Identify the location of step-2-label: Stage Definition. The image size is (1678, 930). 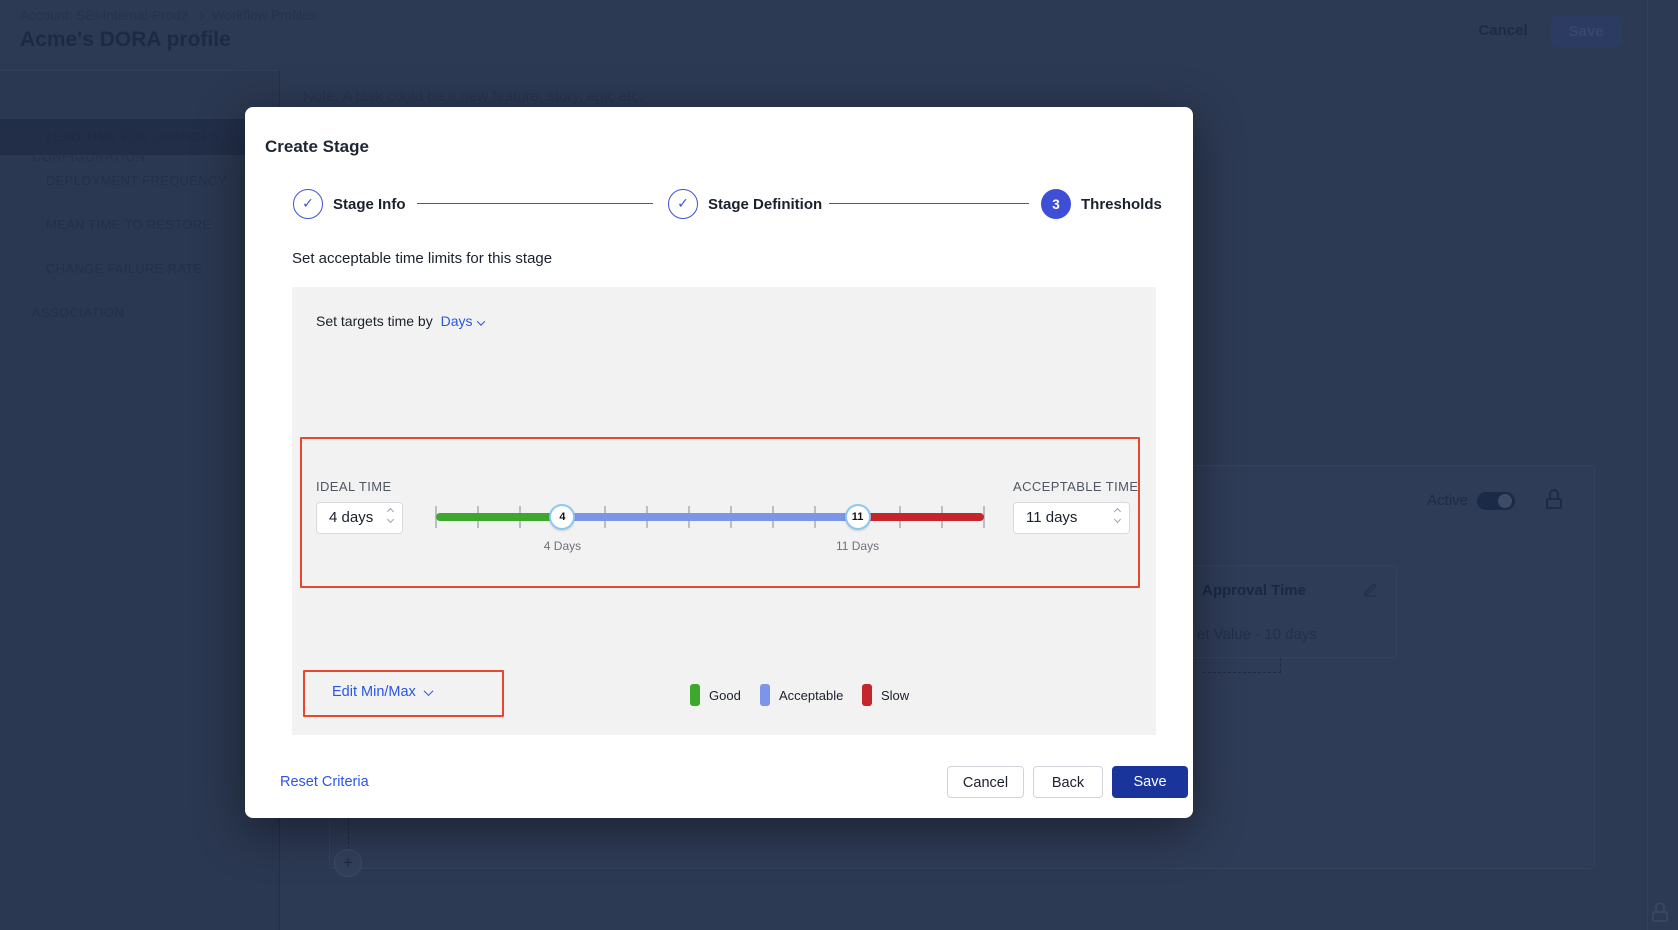
(765, 204).